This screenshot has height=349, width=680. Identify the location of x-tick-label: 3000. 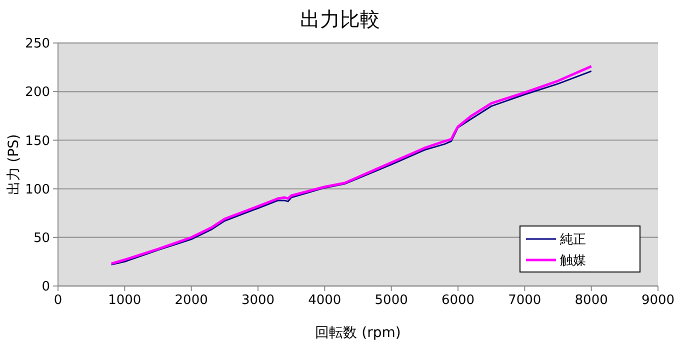
(258, 300).